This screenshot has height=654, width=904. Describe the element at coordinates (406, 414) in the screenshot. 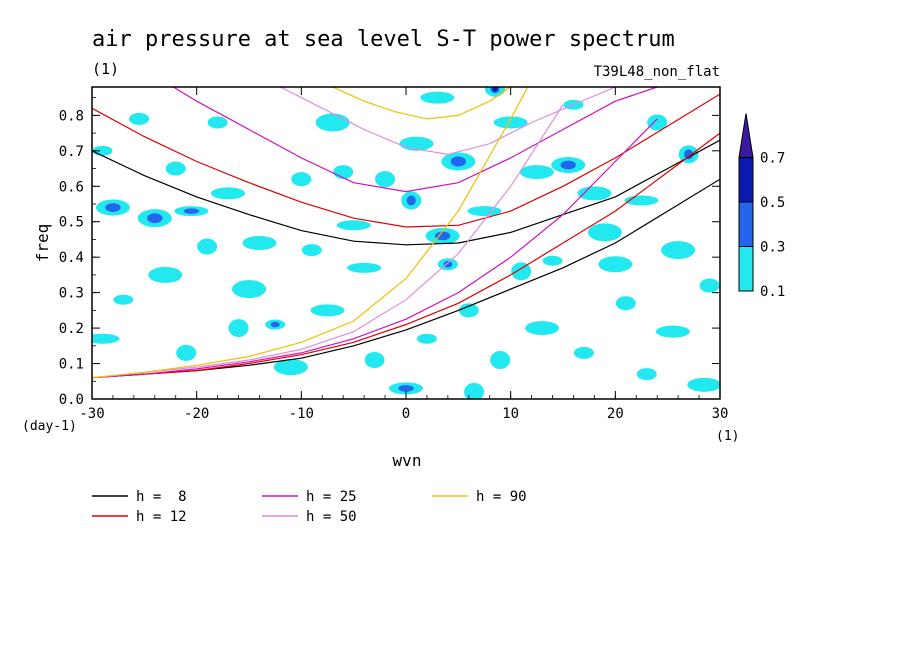

I see `x-tick-label: 0` at that location.